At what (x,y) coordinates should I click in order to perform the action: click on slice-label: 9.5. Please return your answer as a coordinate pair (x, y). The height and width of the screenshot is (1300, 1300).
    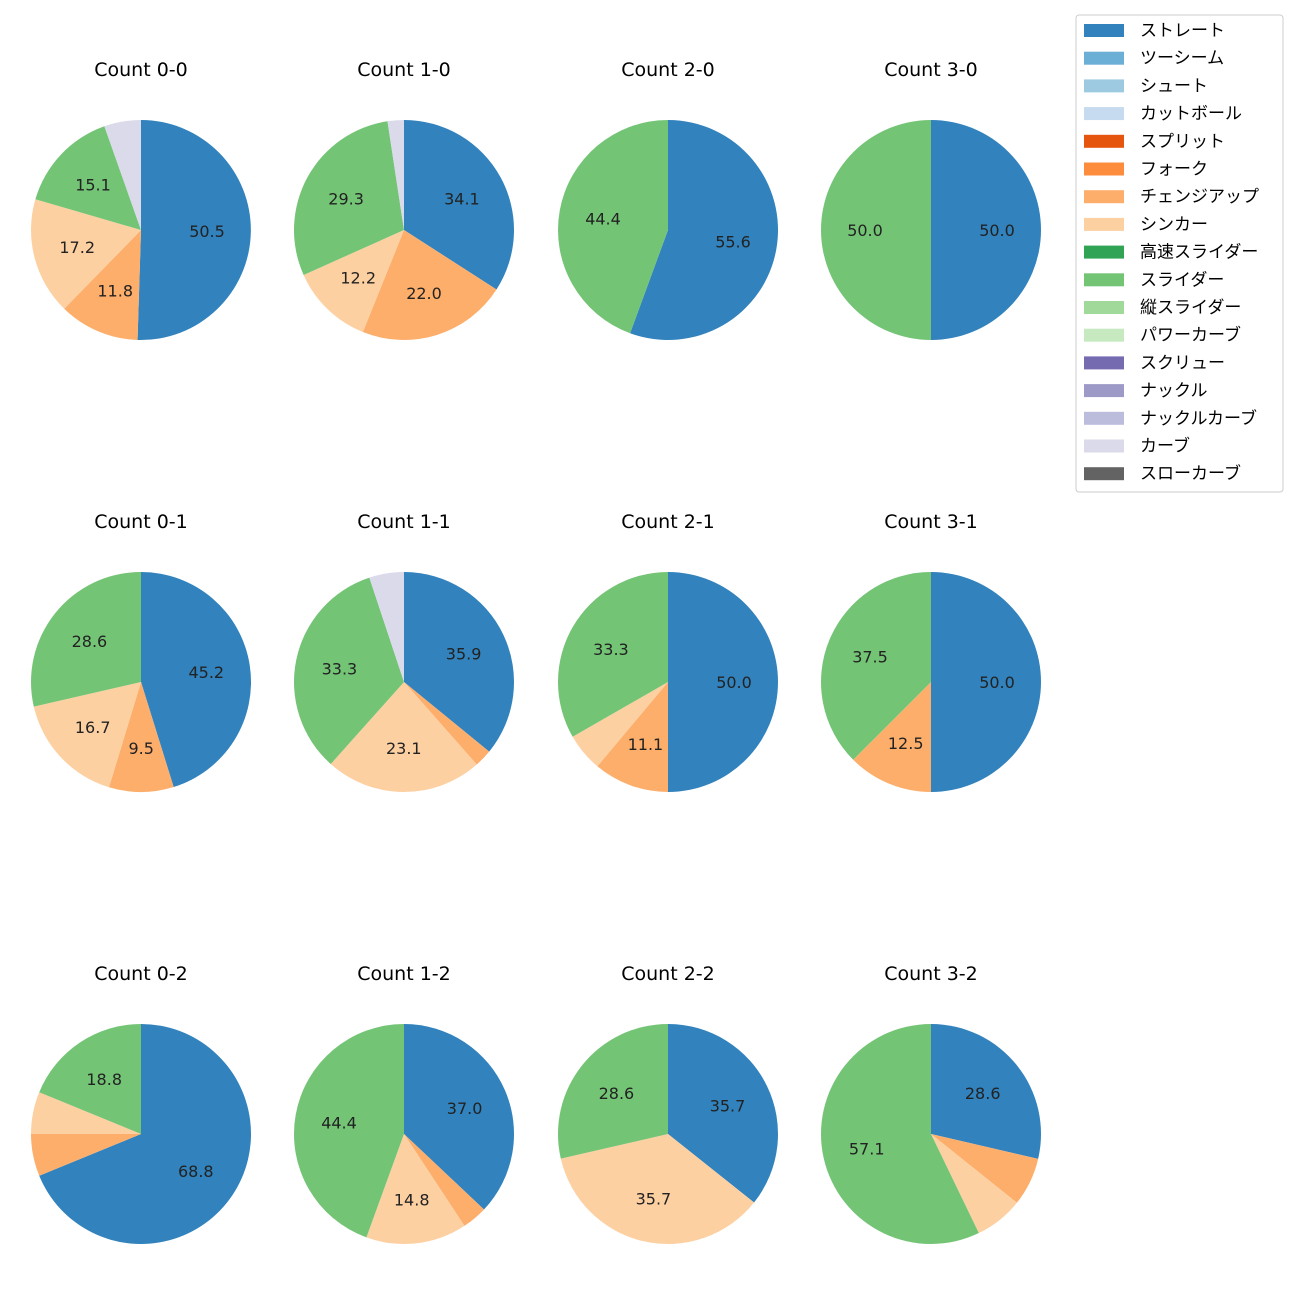
    Looking at the image, I should click on (140, 748).